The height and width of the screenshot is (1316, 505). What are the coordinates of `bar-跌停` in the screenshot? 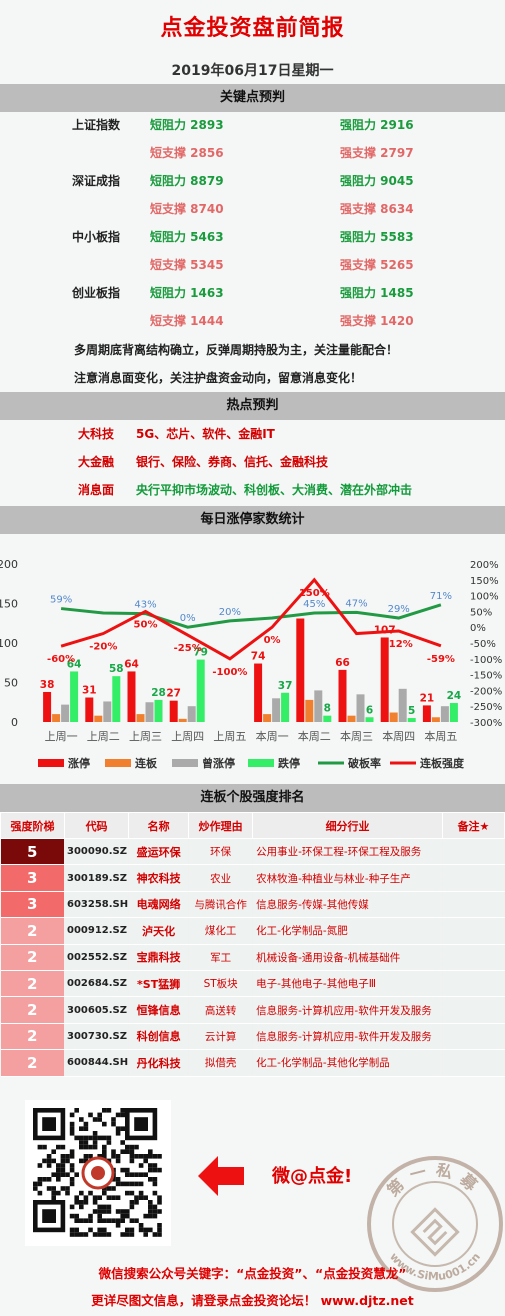 It's located at (116, 699).